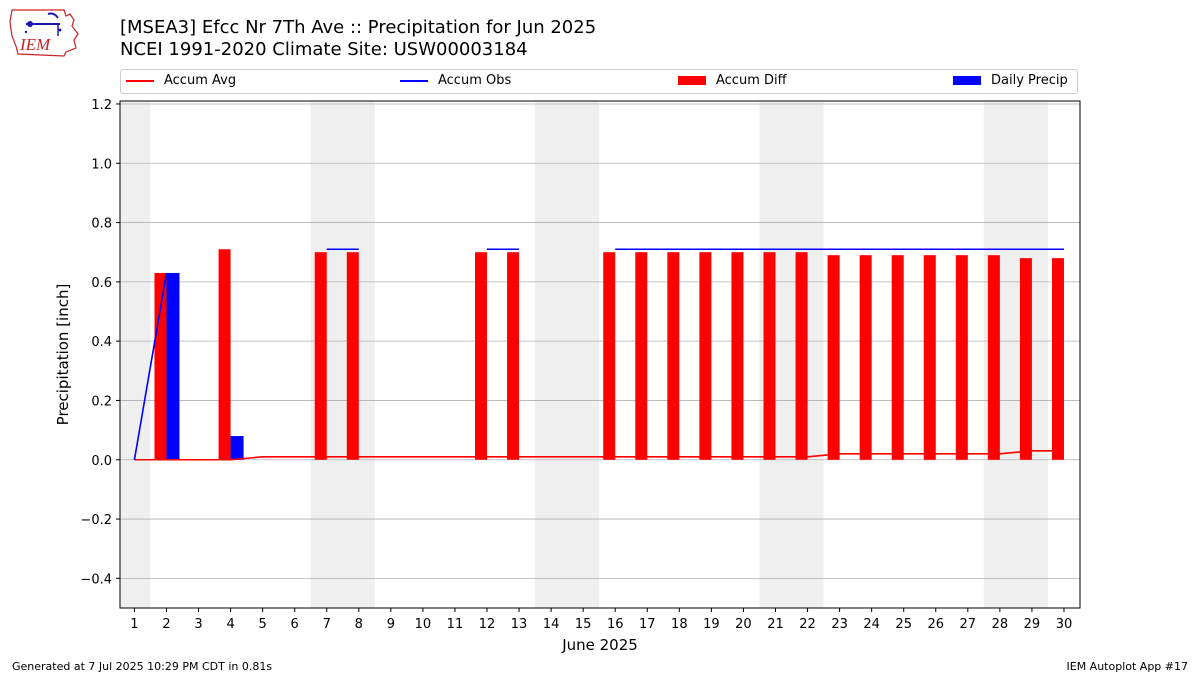 The width and height of the screenshot is (1200, 675). I want to click on x-tick-label-22: 23, so click(839, 624).